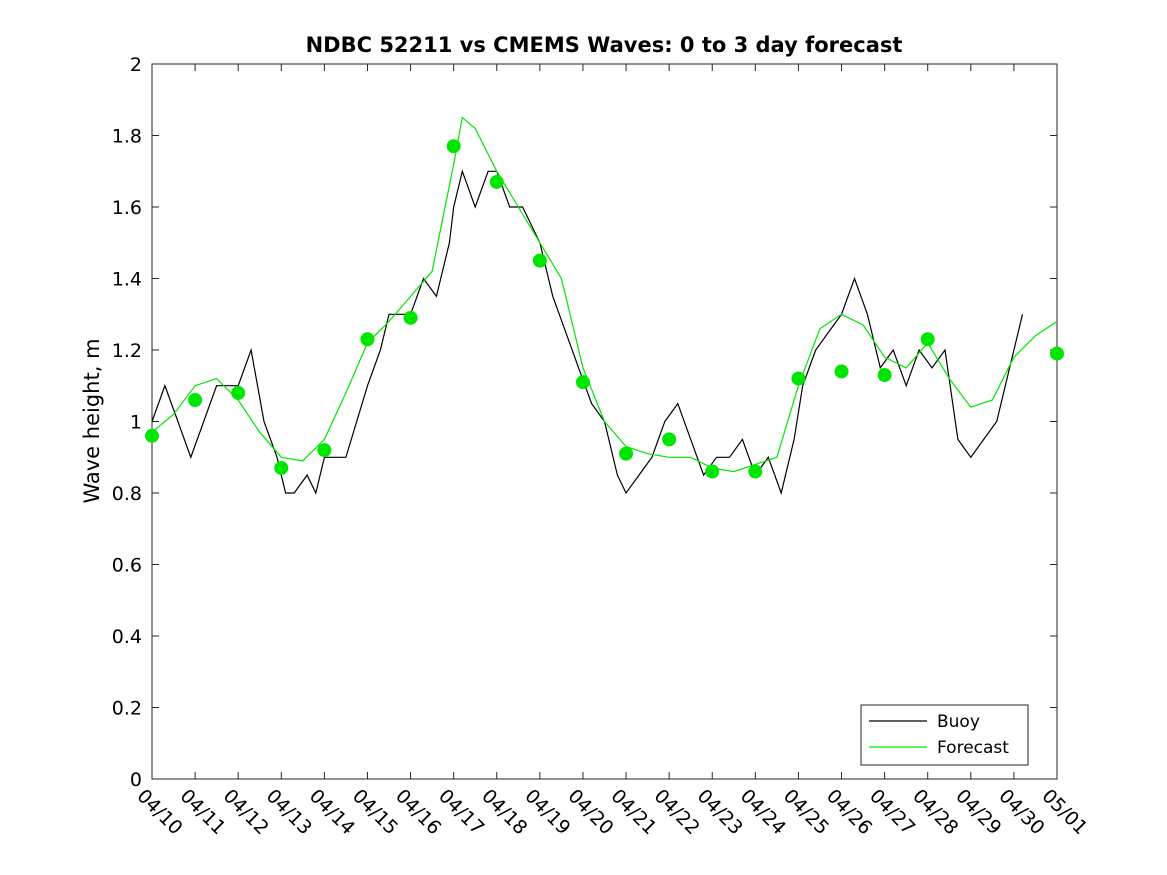 This screenshot has height=875, width=1167. I want to click on y-tick-label: 1, so click(136, 423).